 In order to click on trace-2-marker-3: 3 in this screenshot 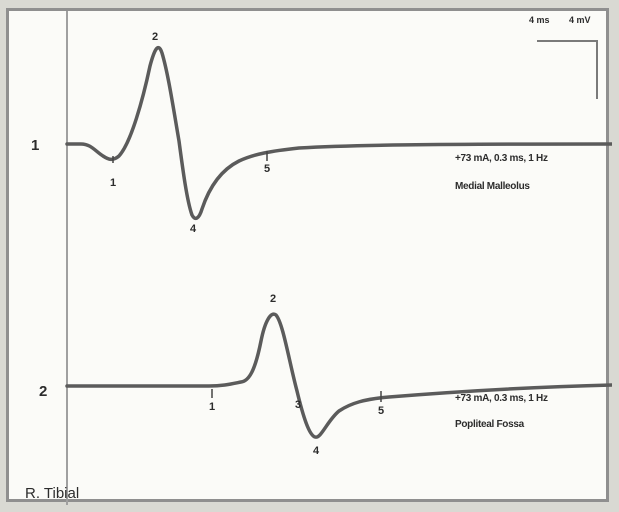, I will do `click(298, 405)`.